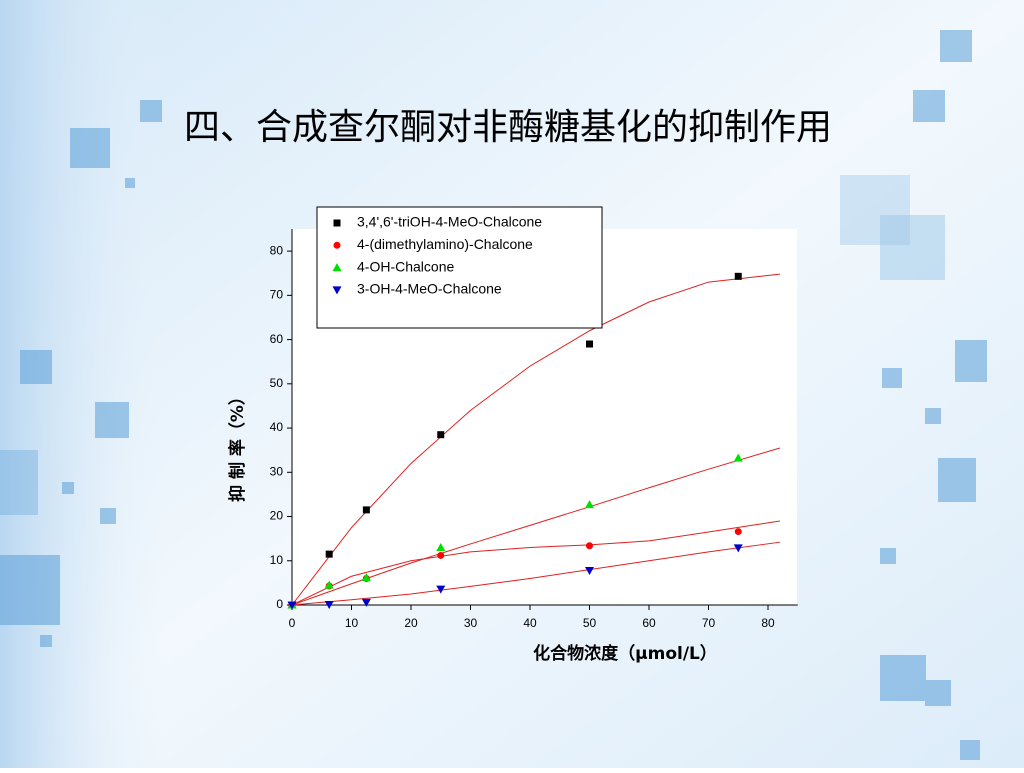  What do you see at coordinates (352, 623) in the screenshot?
I see `x-tick-label: 10` at bounding box center [352, 623].